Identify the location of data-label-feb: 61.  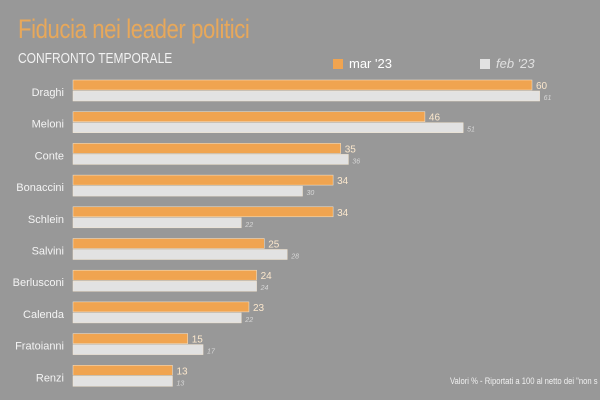
(548, 98).